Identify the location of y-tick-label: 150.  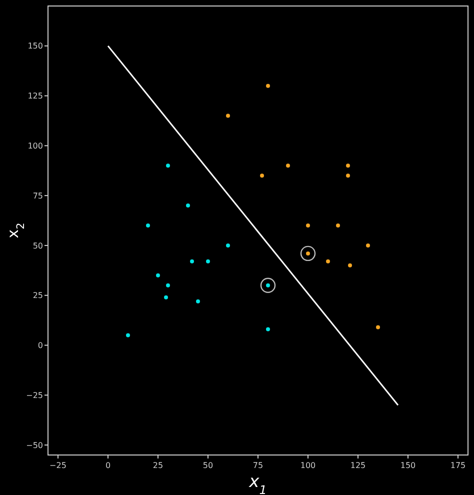
(35, 46).